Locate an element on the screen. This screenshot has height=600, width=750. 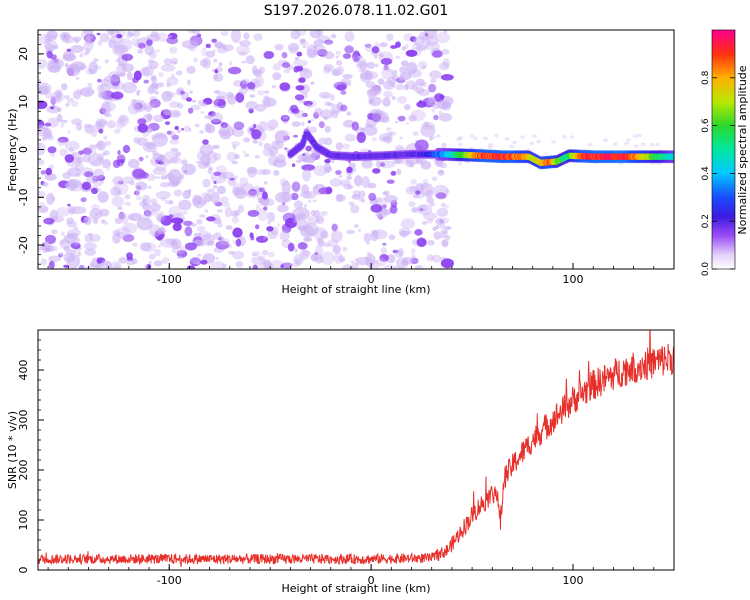
y-tick-label: 200 is located at coordinates (23, 470).